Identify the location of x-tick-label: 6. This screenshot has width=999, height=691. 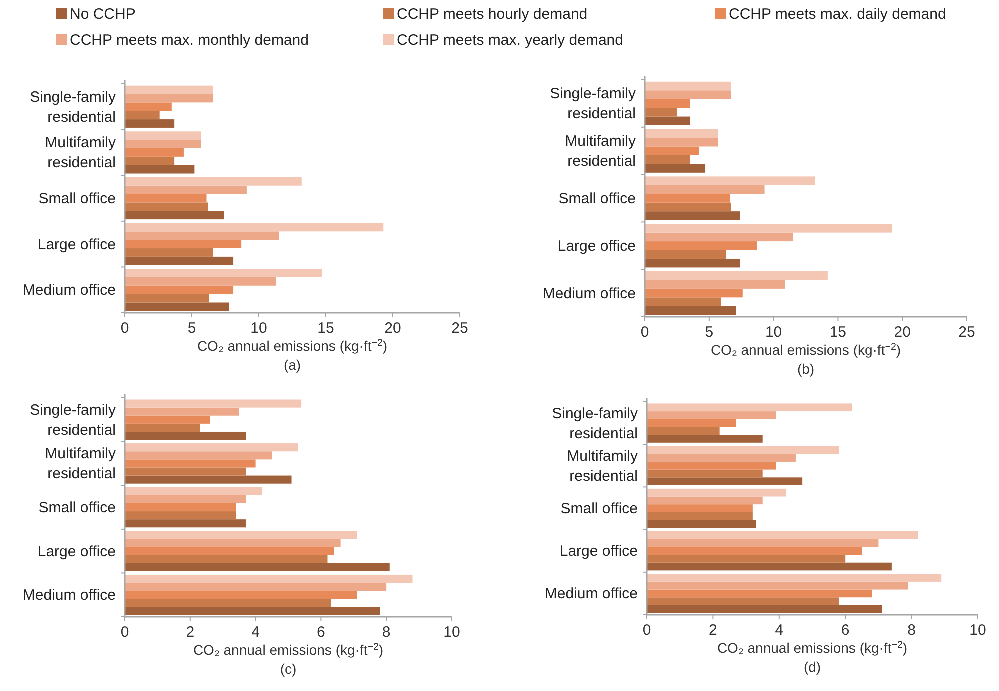
(845, 630).